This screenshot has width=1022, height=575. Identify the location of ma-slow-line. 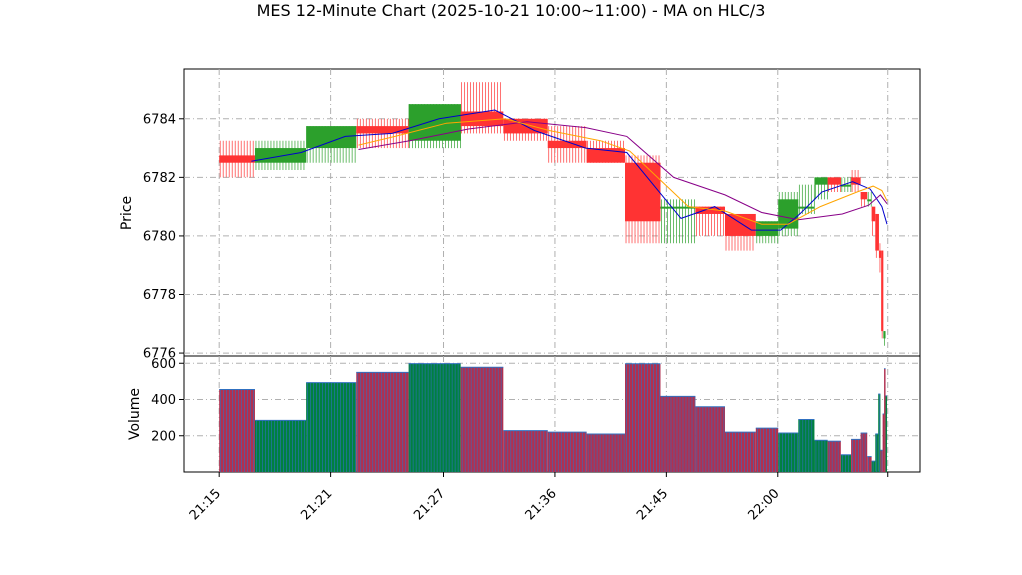
(623, 171).